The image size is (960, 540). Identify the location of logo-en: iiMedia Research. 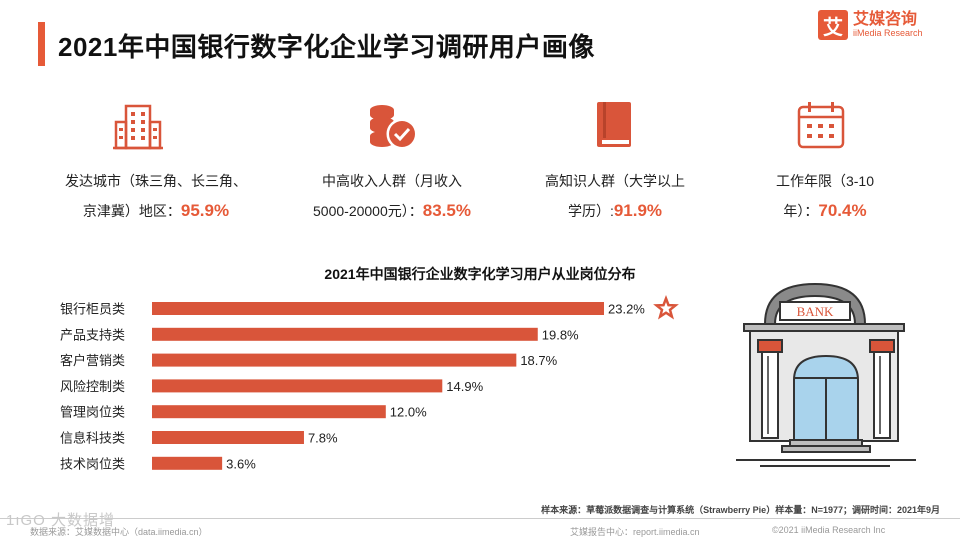
(888, 32).